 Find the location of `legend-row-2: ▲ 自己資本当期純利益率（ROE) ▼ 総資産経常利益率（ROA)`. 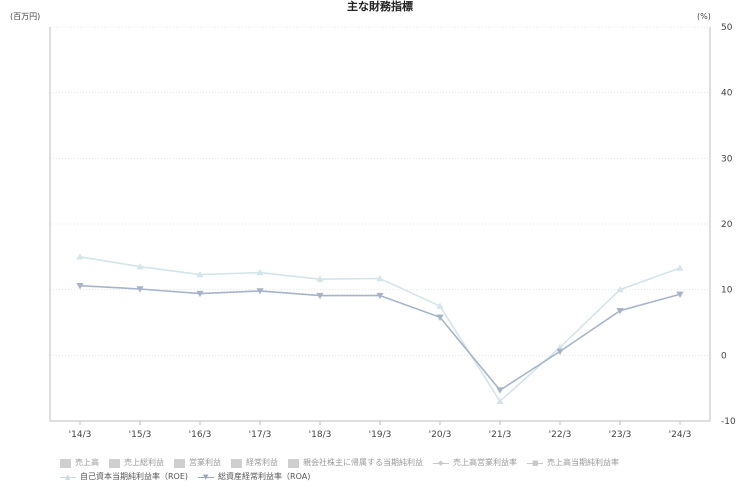

legend-row-2: ▲ 自己資本当期純利益率（ROE) ▼ 総資産経常利益率（ROA) is located at coordinates (400, 477).